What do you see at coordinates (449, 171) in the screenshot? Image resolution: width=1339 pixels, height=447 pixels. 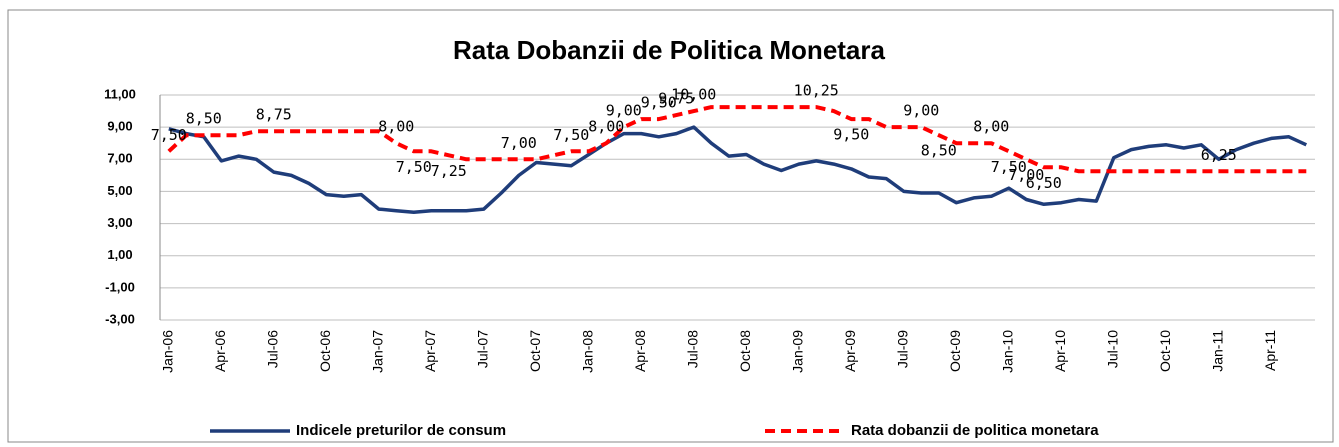 I see `data-label: 7,25` at bounding box center [449, 171].